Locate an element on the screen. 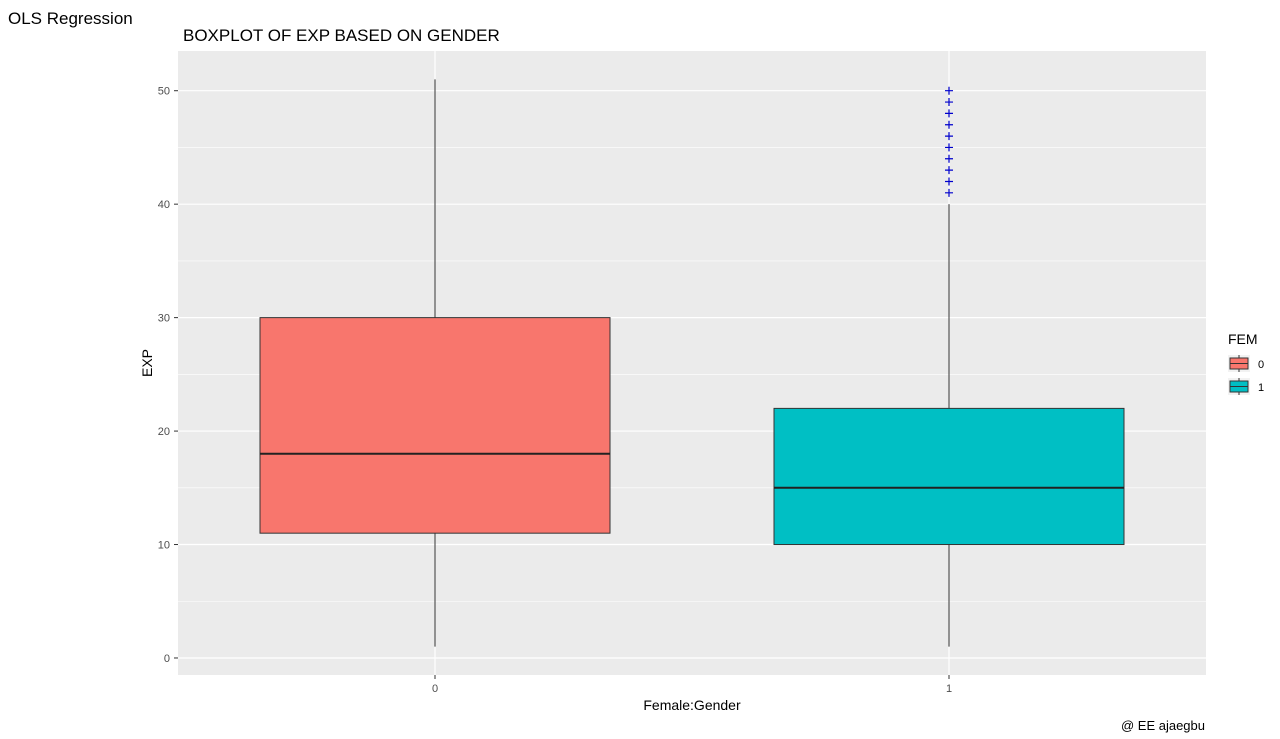  legend-label: 1 is located at coordinates (1261, 388).